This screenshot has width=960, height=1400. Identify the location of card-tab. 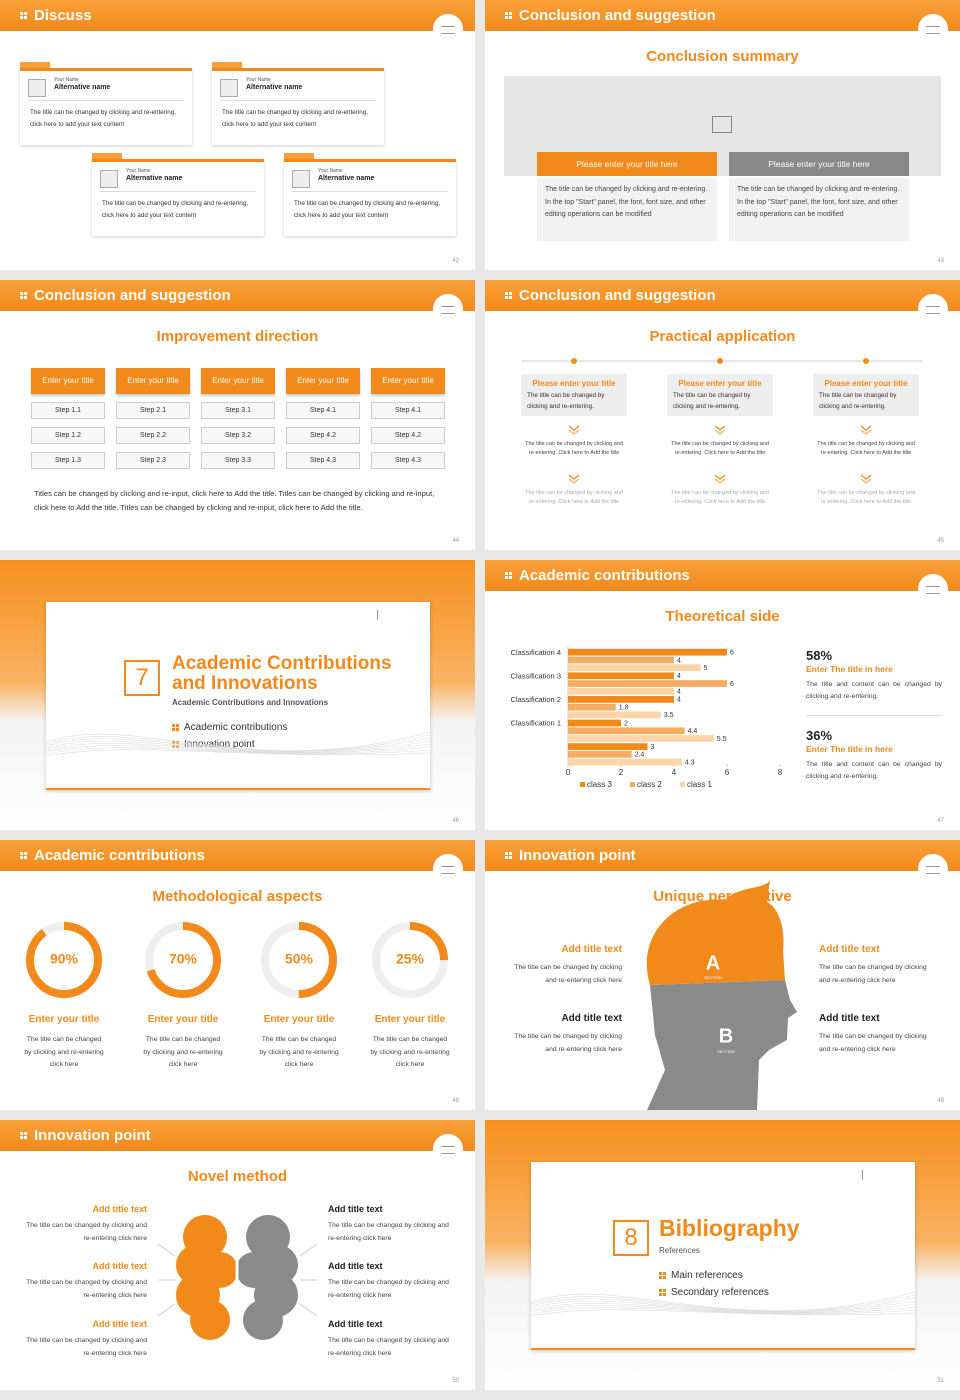
(299, 156).